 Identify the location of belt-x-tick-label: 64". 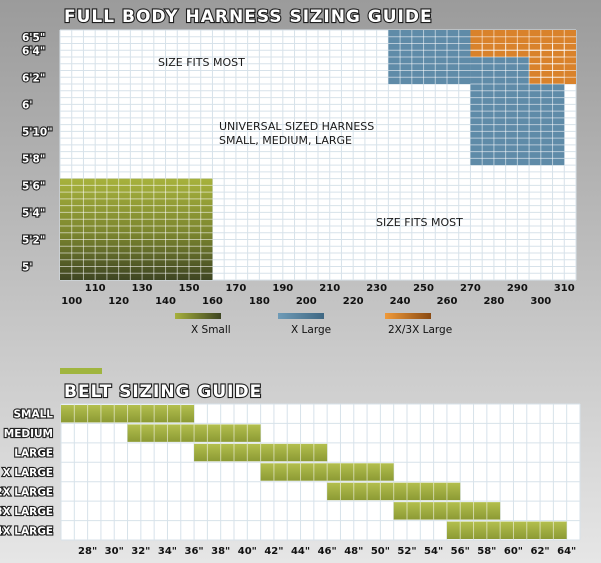
(566, 551).